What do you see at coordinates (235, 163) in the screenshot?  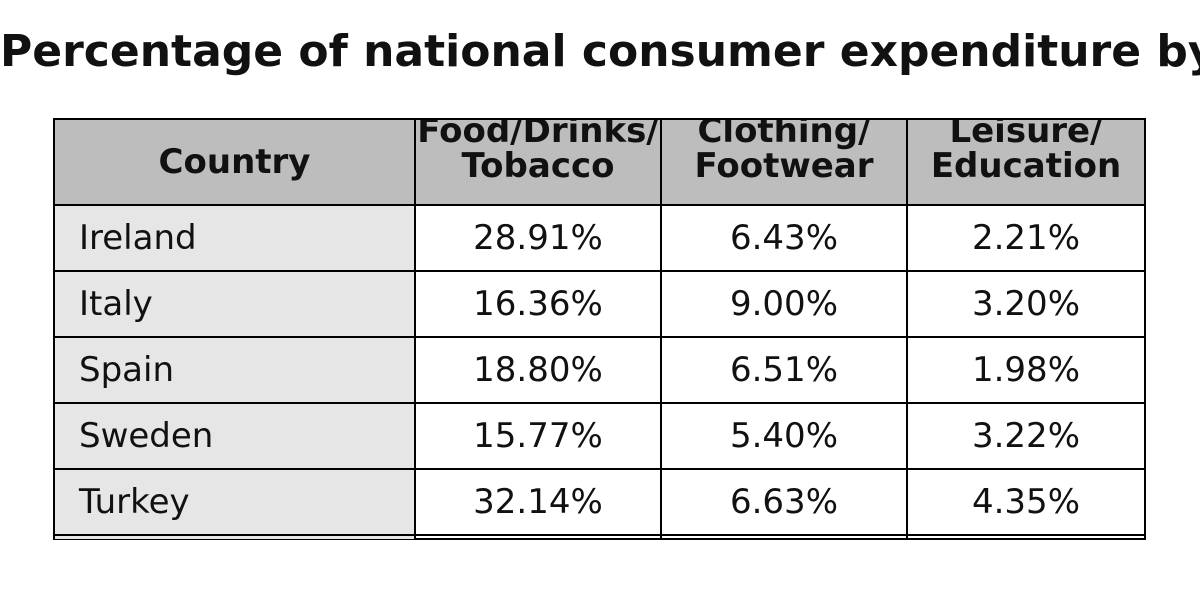 I see `column-header-country: Country` at bounding box center [235, 163].